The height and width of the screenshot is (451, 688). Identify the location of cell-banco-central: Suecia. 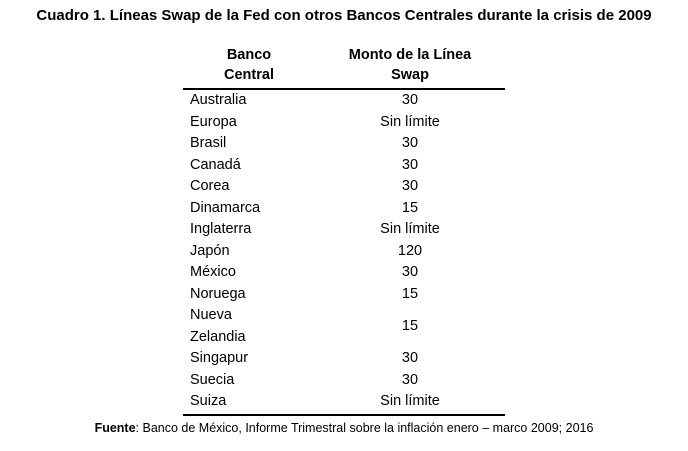
(212, 379).